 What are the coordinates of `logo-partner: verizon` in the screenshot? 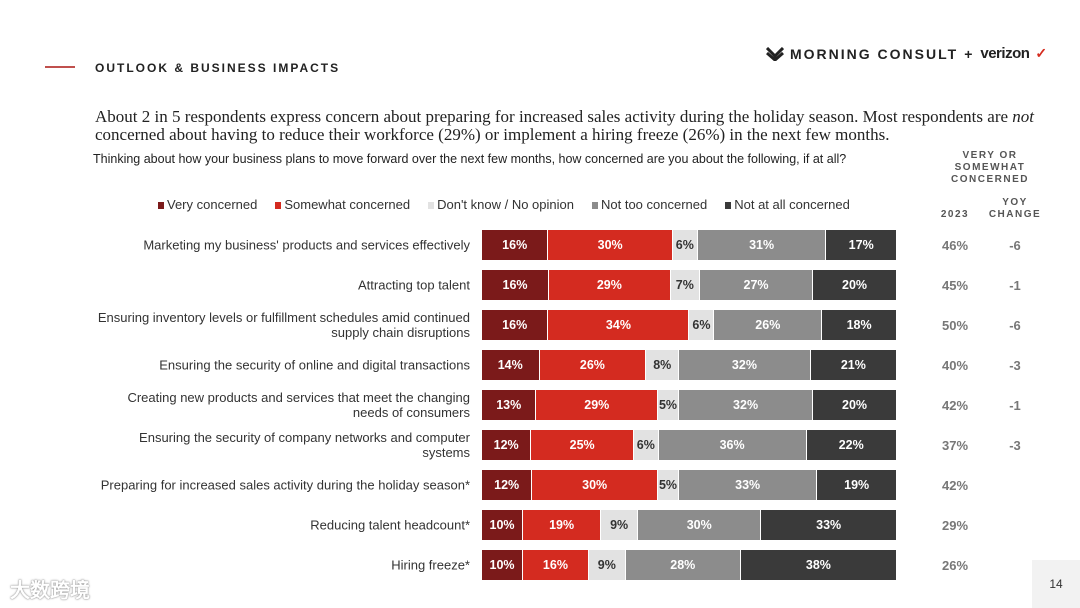 It's located at (1005, 53).